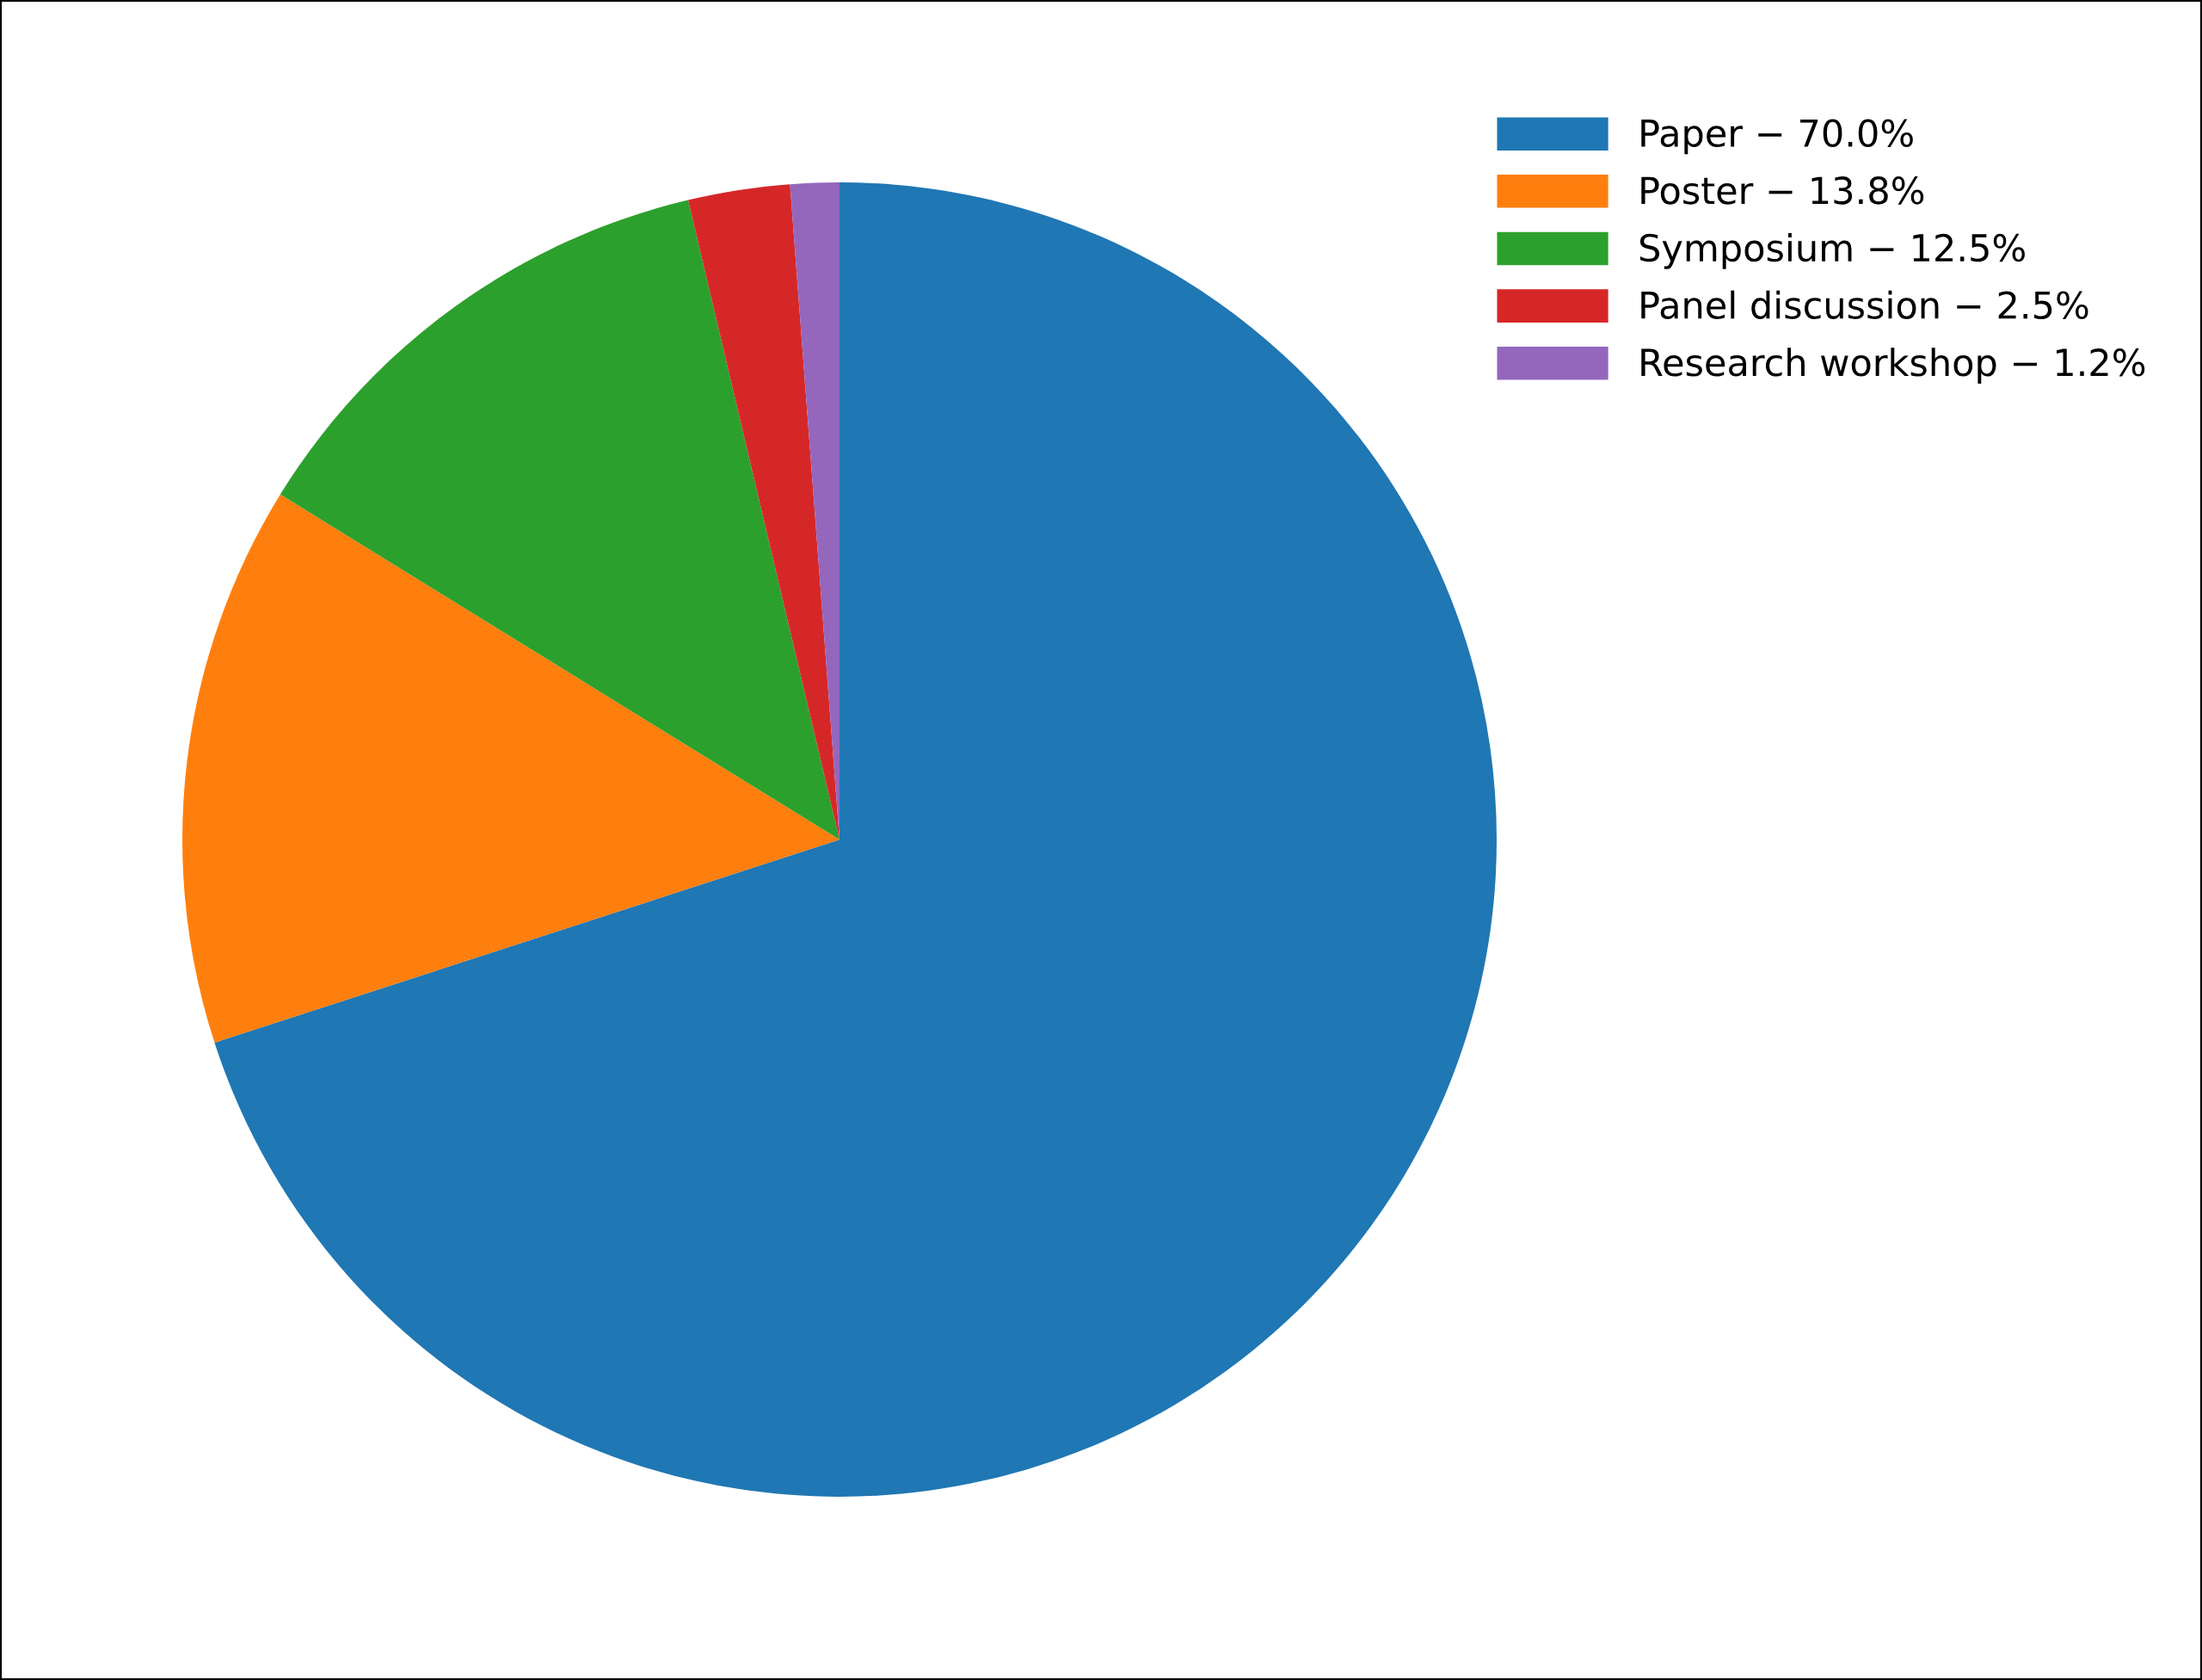 This screenshot has width=2202, height=1680. Describe the element at coordinates (1864, 305) in the screenshot. I see `legend-label: Panel discussion − 2.5%` at that location.